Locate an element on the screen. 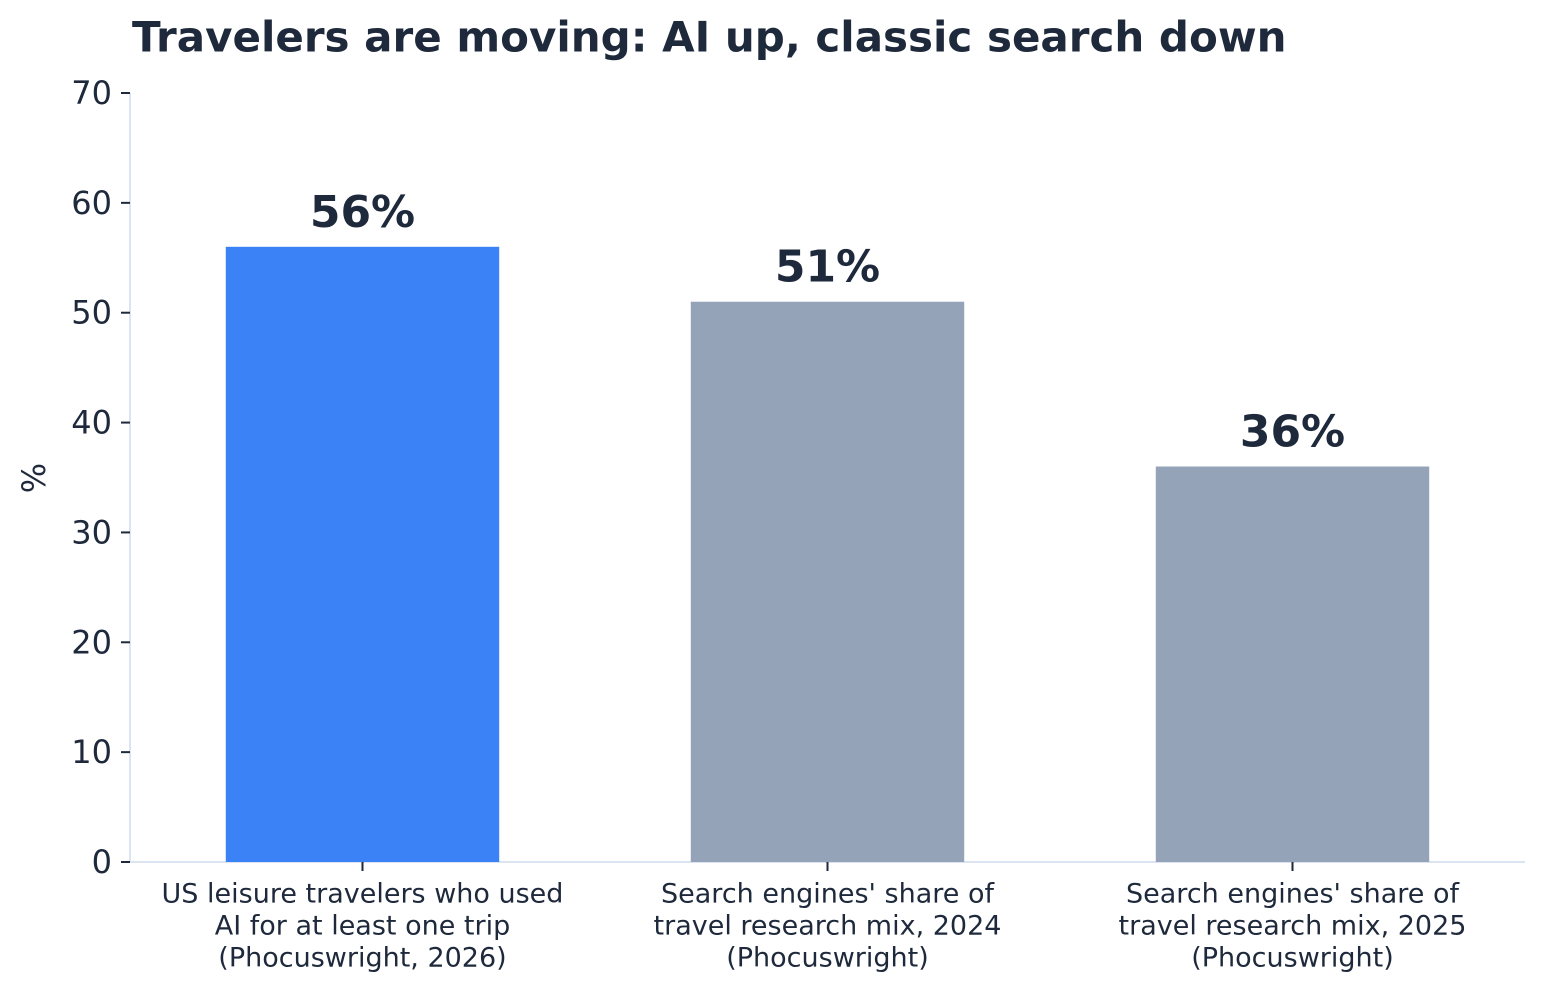 The image size is (1545, 995). y-tick-label: 60 is located at coordinates (91, 203).